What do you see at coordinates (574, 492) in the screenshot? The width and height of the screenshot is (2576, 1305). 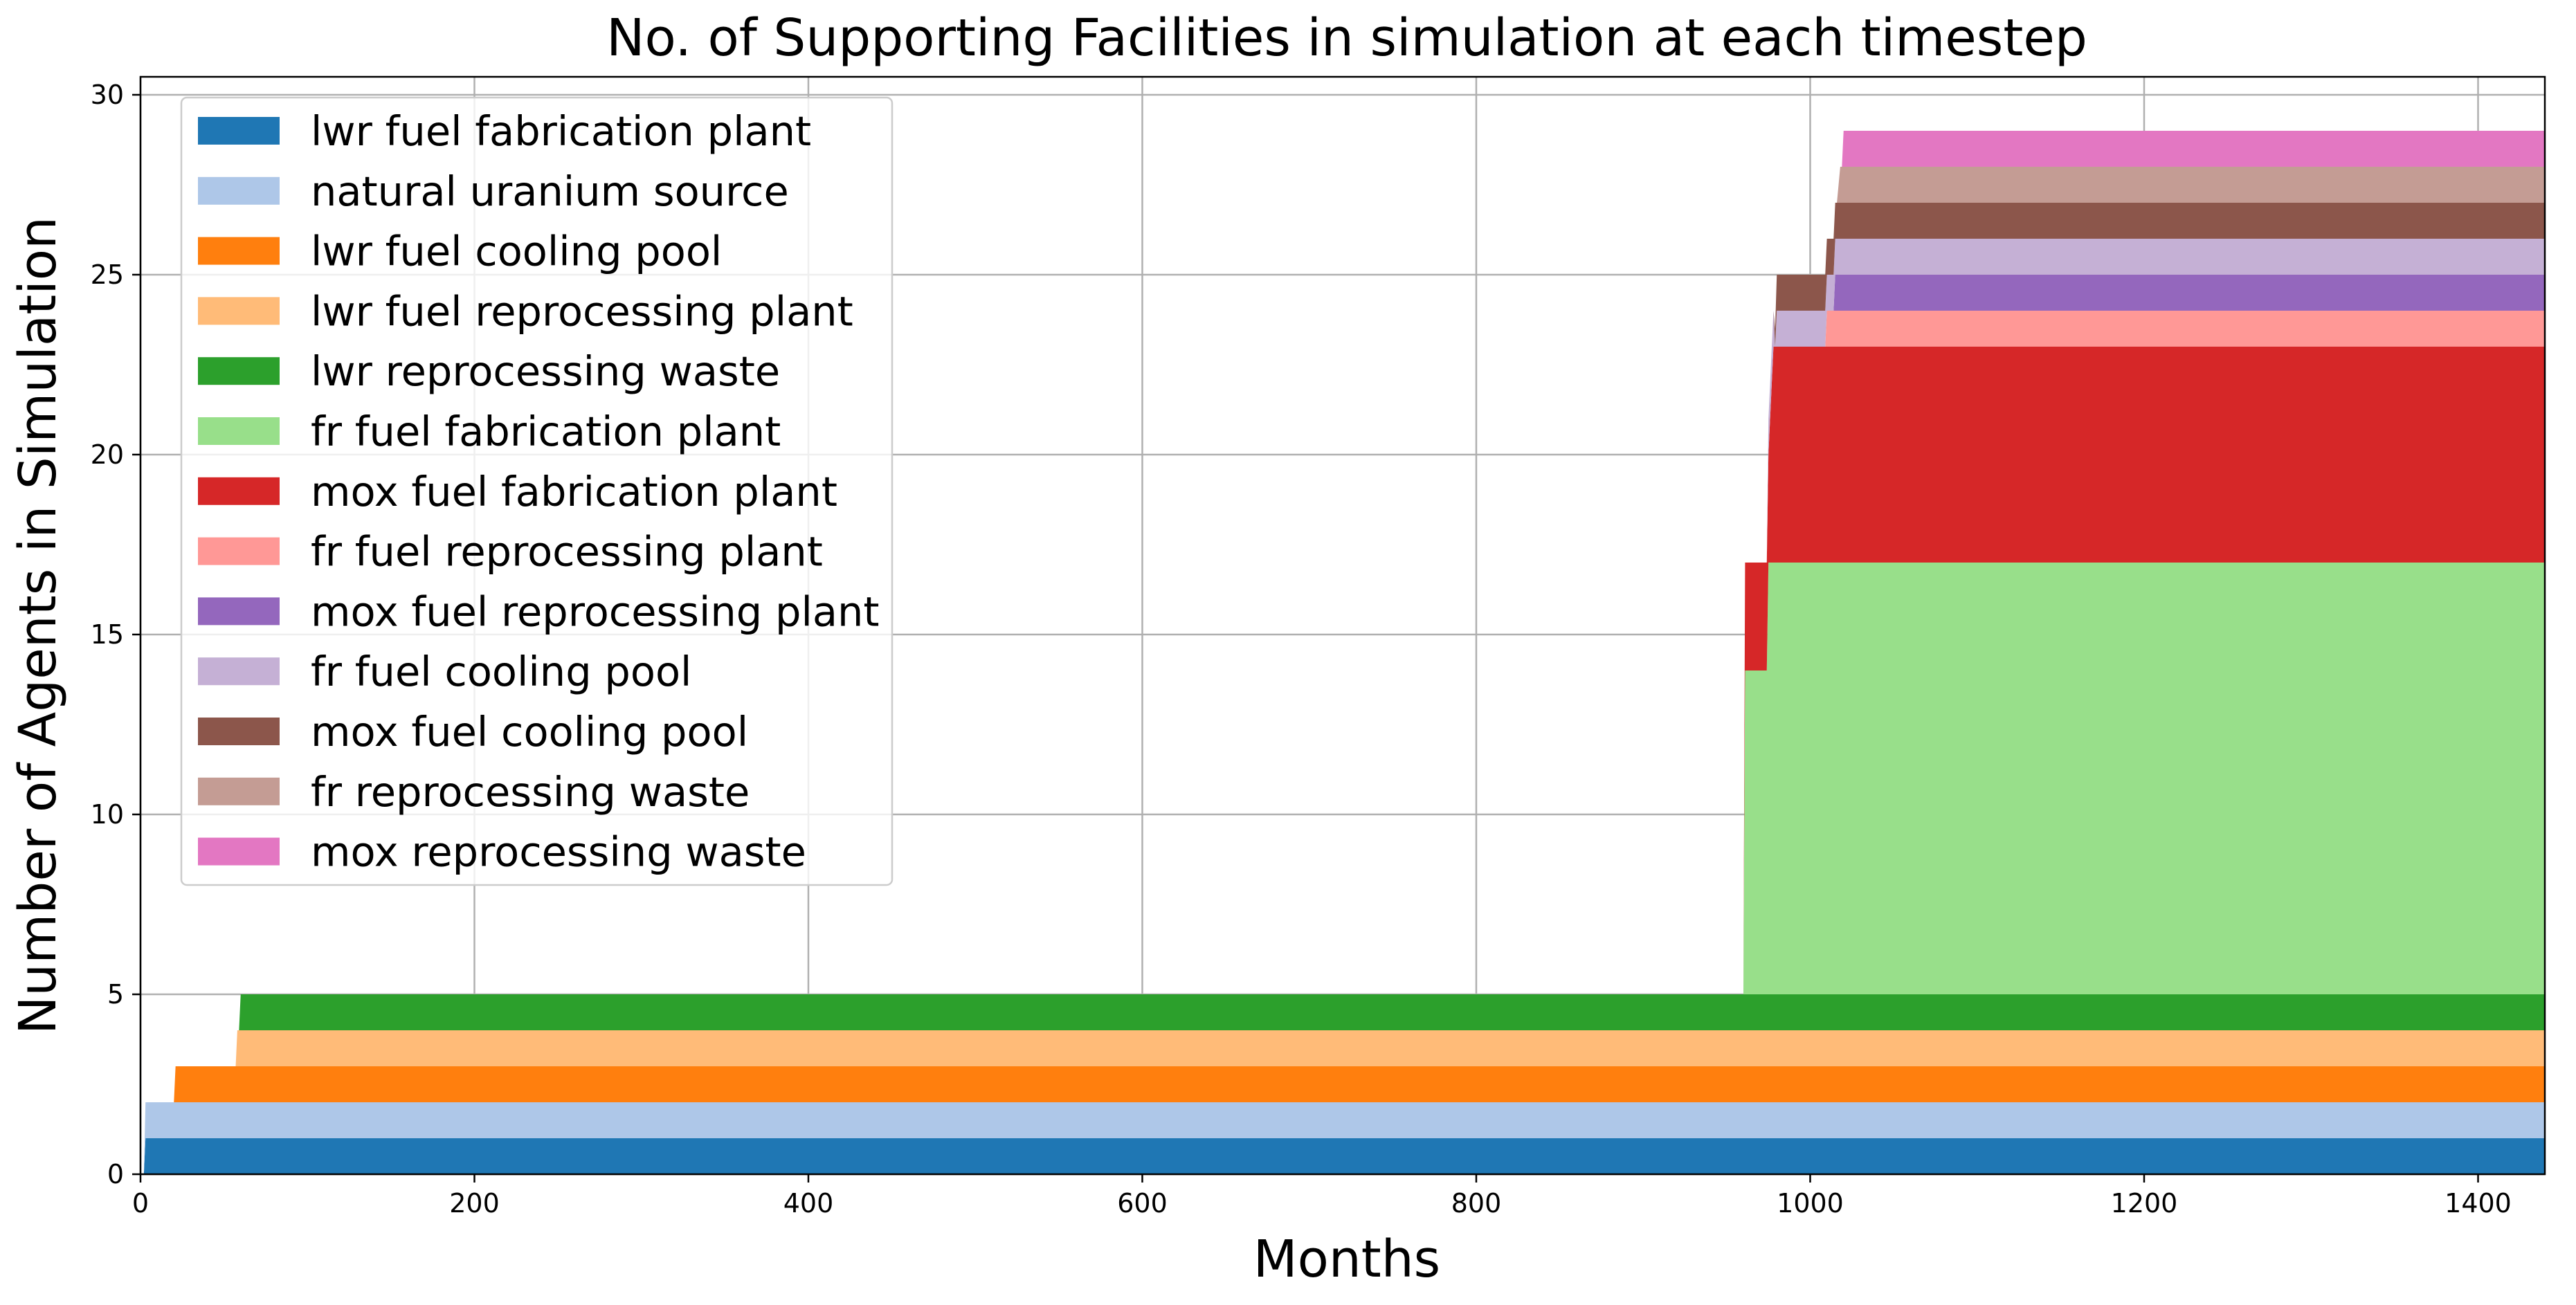 I see `legend-label-6: mox fuel fabrication plant` at bounding box center [574, 492].